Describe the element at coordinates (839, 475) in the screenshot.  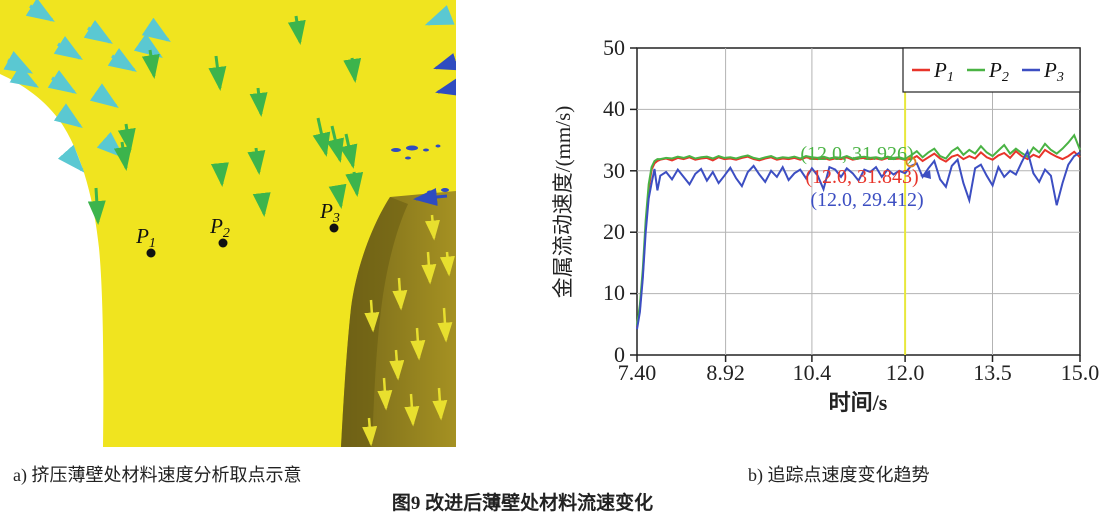
I see `caption-panel-b: b) 追踪点速度变化趋势` at that location.